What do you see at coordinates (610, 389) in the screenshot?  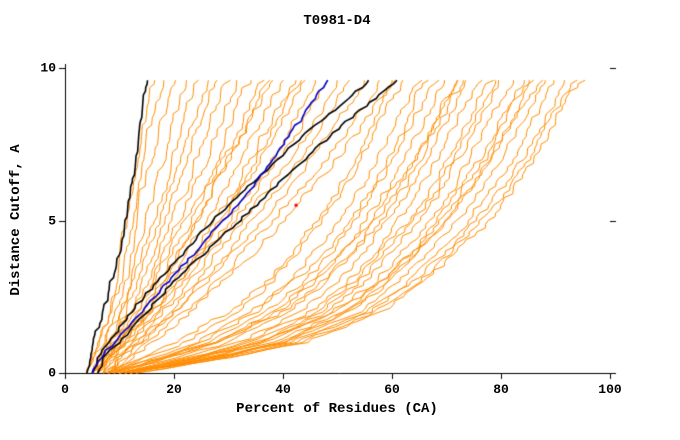 I see `x-tick-label: 100` at bounding box center [610, 389].